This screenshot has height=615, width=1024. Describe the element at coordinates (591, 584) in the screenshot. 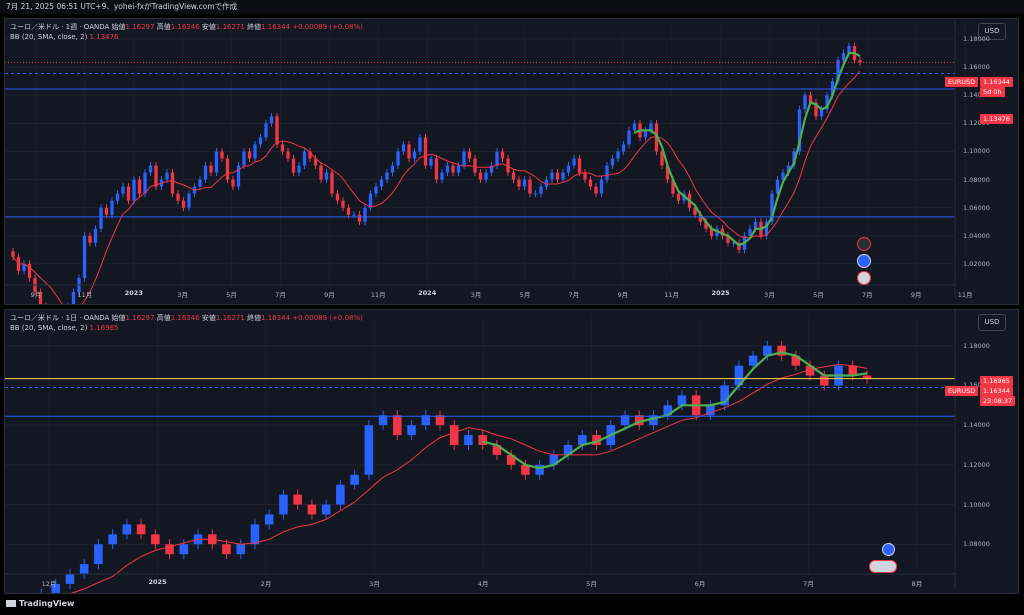

I see `time-tick-label: 5月` at that location.